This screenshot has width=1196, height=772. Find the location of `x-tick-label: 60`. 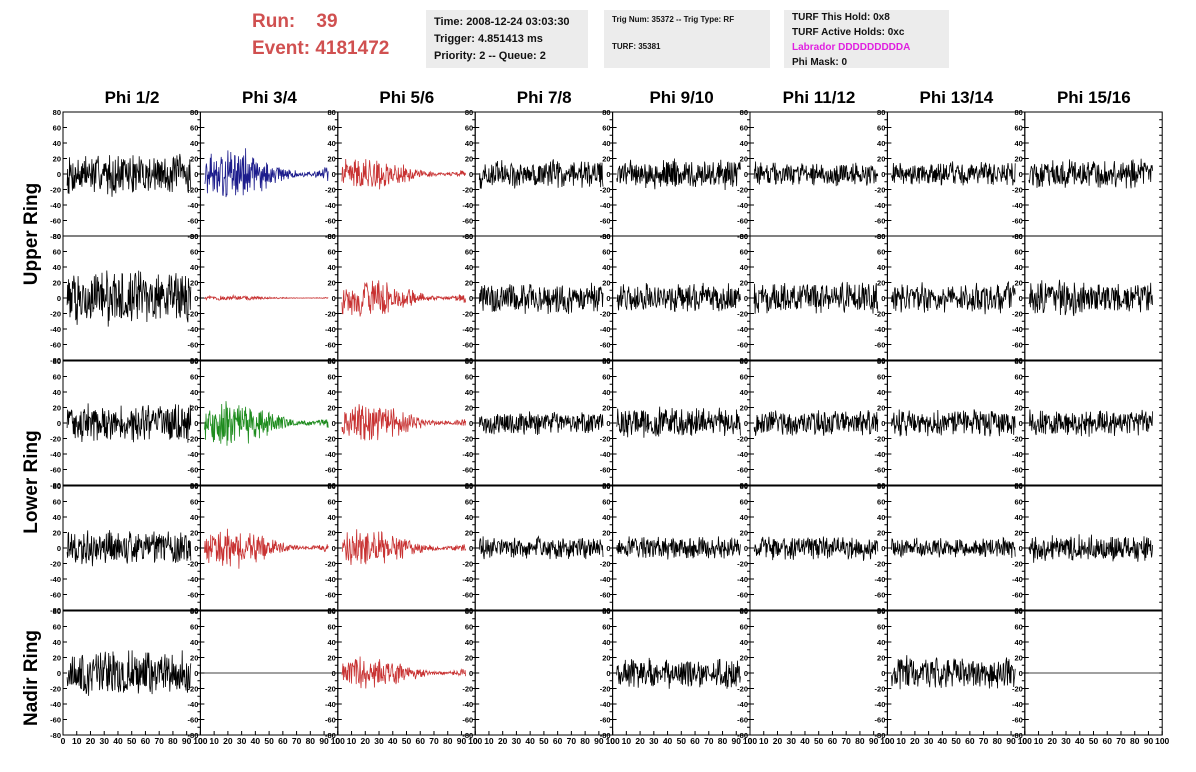

x-tick-label: 60 is located at coordinates (146, 741).